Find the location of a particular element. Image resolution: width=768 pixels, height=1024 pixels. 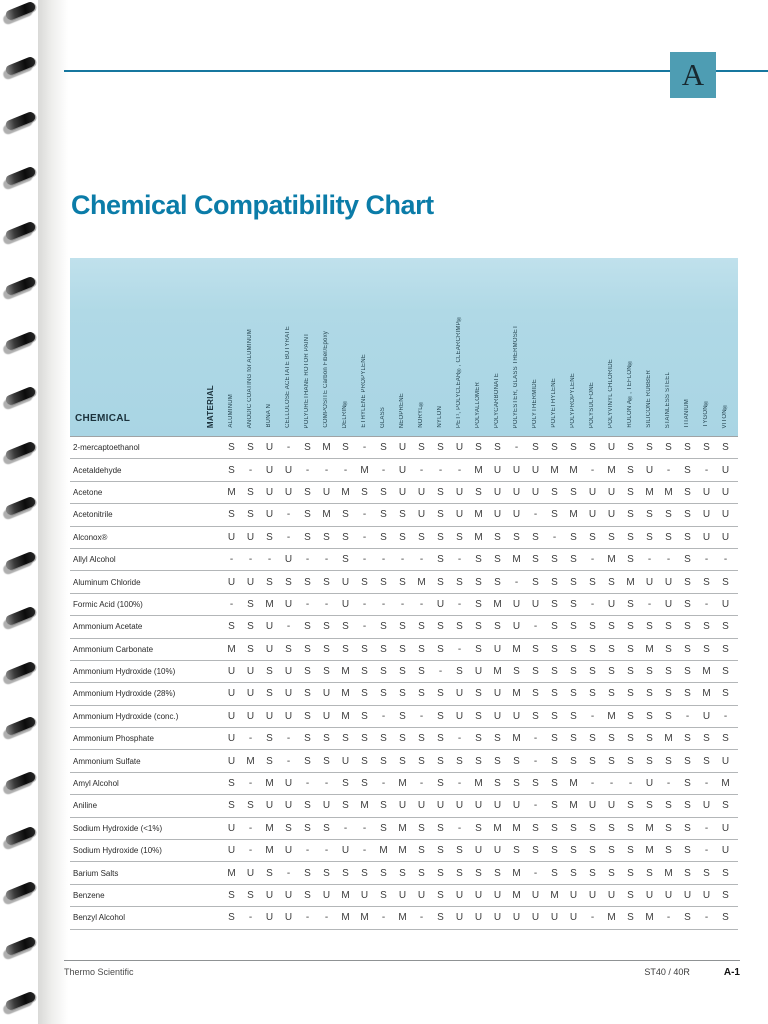

column-header: DELRIN® is located at coordinates (345, 413).